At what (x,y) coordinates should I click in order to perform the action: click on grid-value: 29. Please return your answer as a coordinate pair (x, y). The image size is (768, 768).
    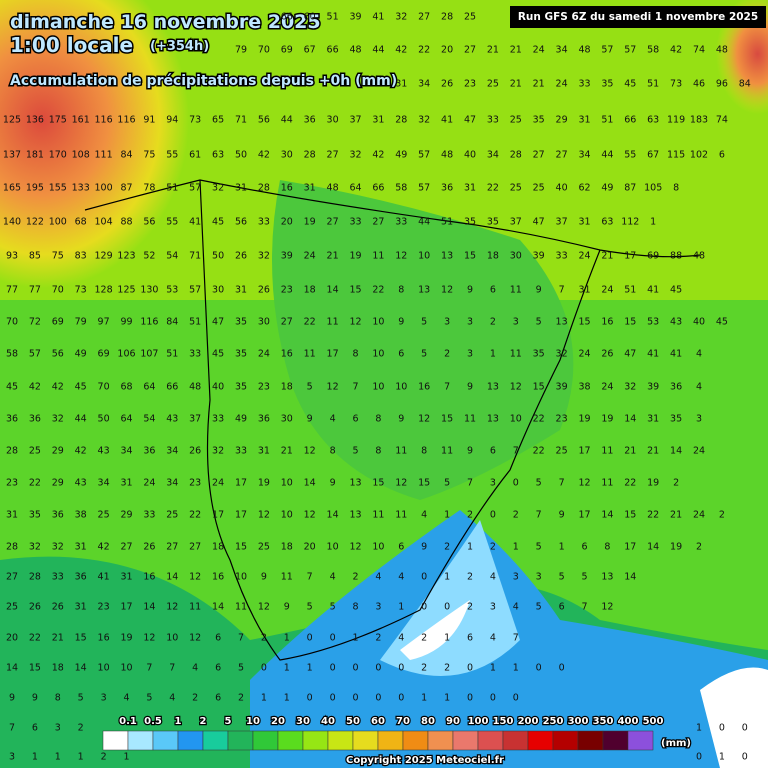
    Looking at the image, I should click on (562, 120).